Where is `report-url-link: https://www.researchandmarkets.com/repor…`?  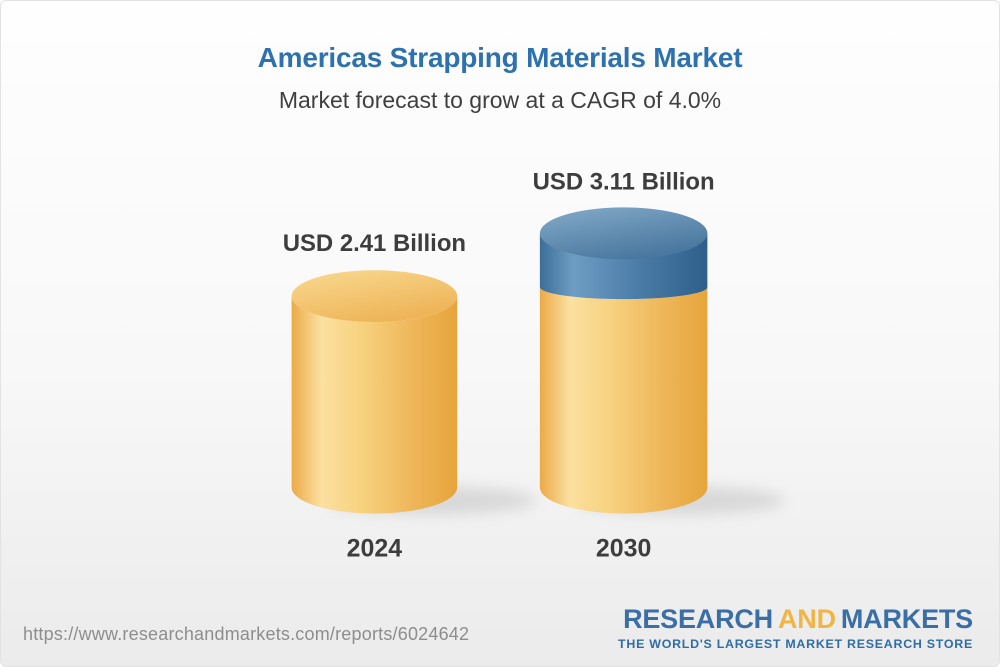
report-url-link: https://www.researchandmarkets.com/repor… is located at coordinates (246, 634).